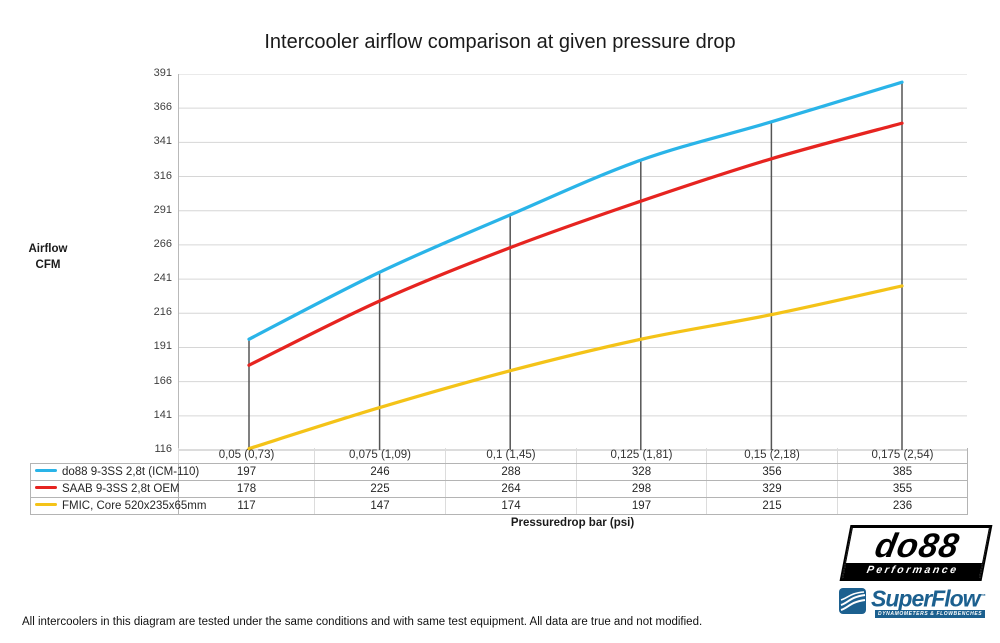  I want to click on value-cell: 178, so click(246, 488).